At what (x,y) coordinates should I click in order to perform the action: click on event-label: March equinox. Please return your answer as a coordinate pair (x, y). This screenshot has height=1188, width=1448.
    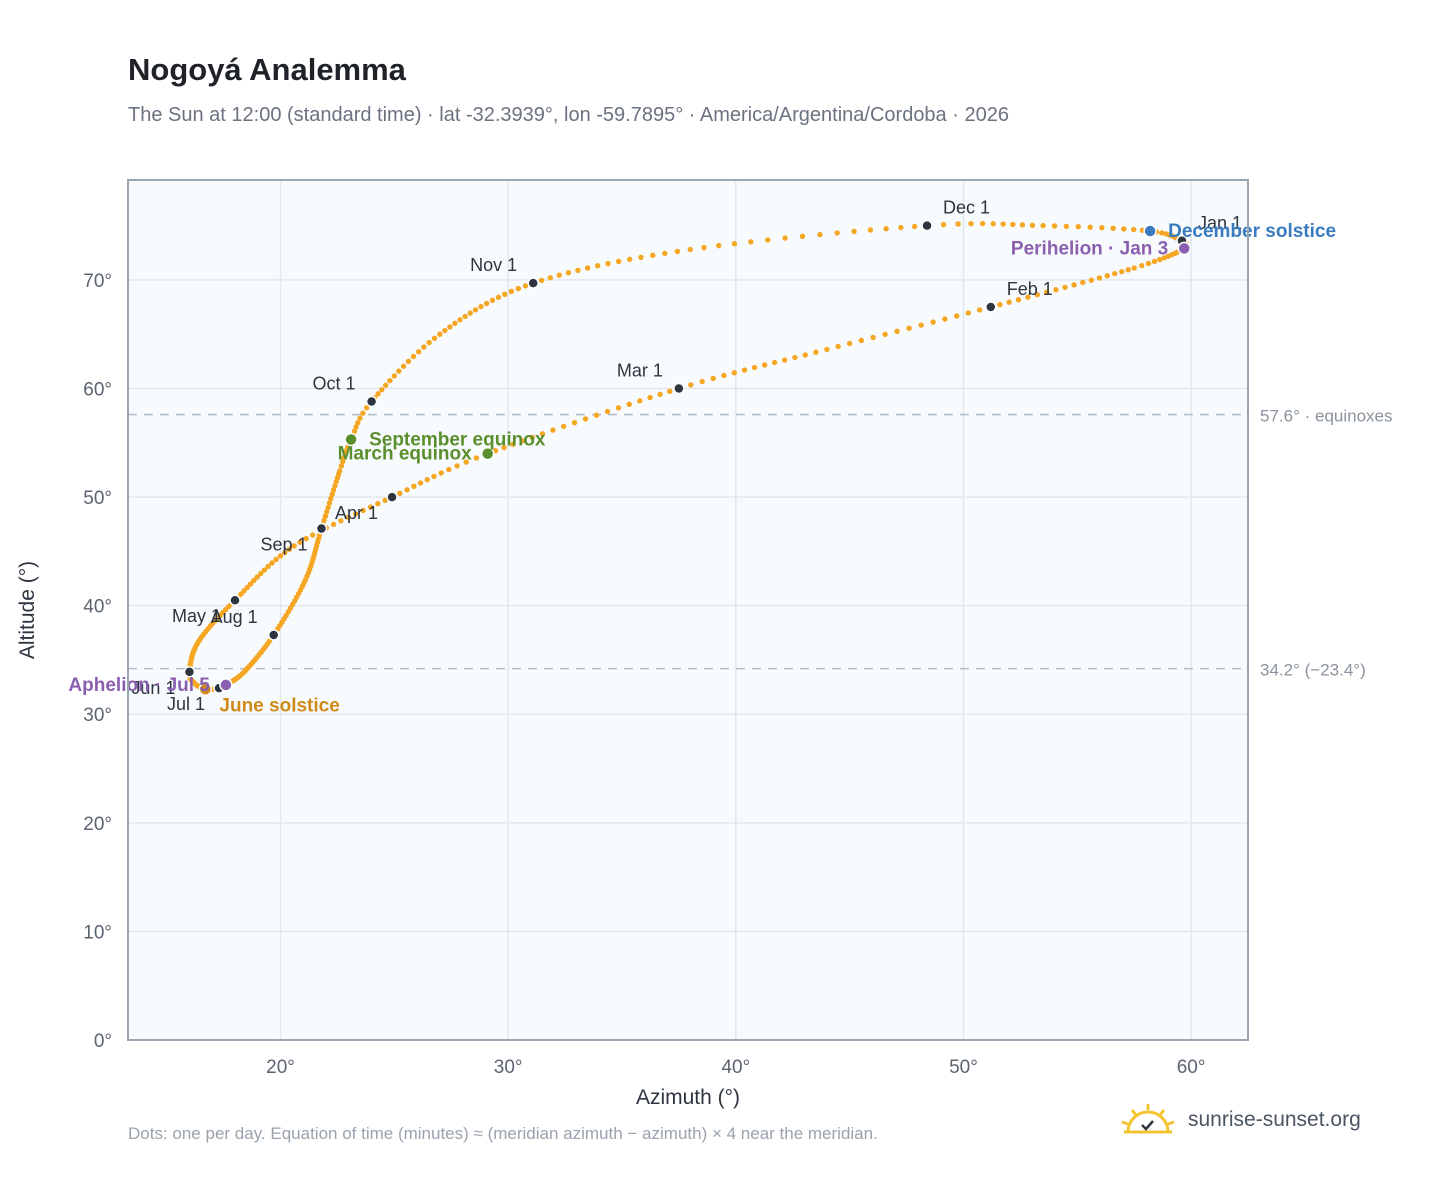
    Looking at the image, I should click on (405, 454).